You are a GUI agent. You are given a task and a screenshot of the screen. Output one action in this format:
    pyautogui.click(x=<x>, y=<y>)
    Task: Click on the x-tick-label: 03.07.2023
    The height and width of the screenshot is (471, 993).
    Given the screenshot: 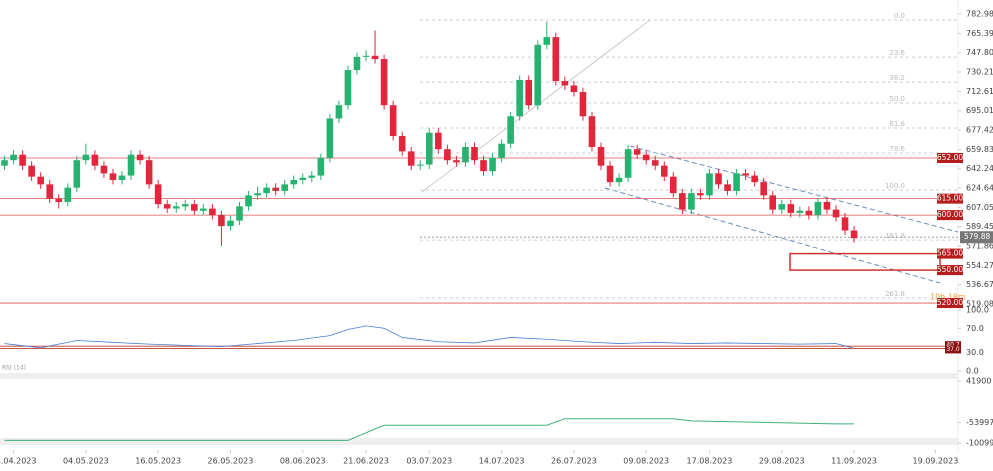 What is the action you would take?
    pyautogui.click(x=429, y=461)
    